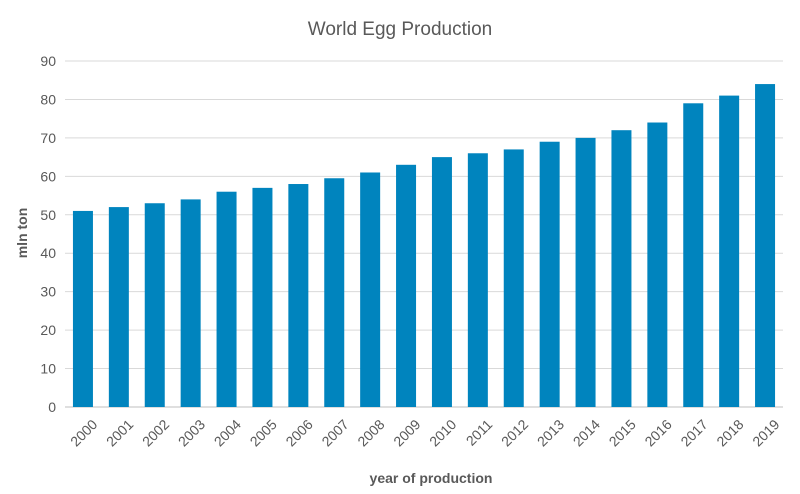  I want to click on bar-2015, so click(621, 268).